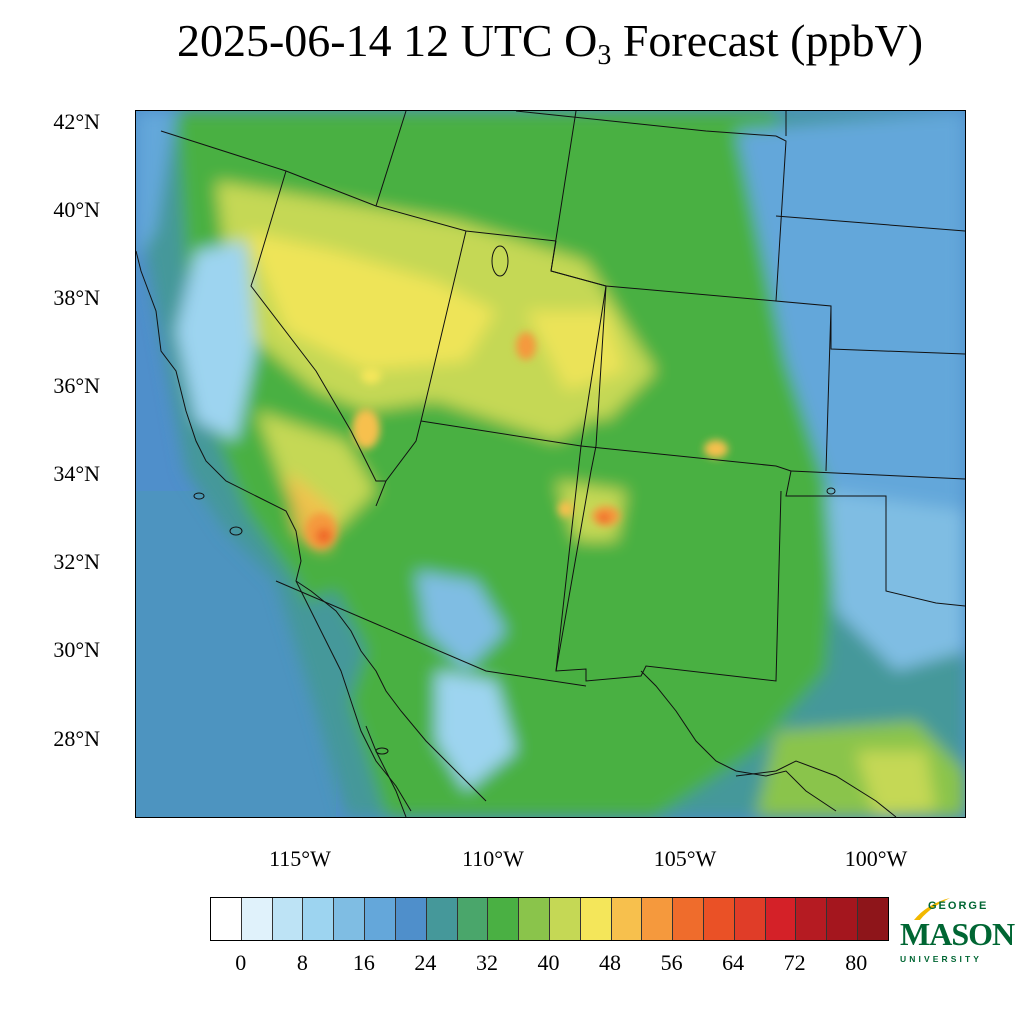 This screenshot has height=1024, width=1024. I want to click on title-main: 2025-06-14 12 UTC O, so click(387, 40).